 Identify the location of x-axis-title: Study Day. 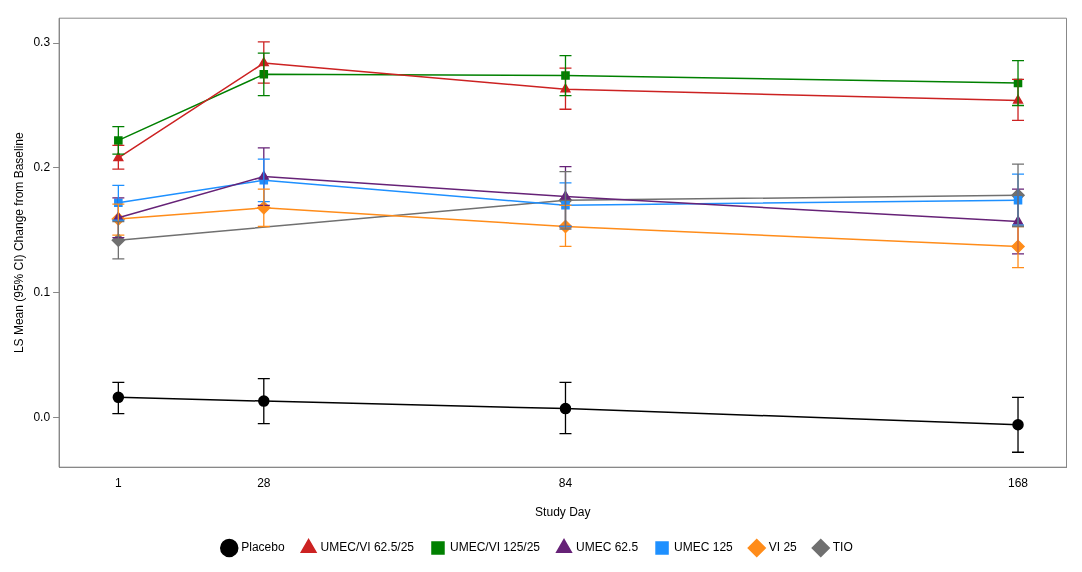
(563, 512).